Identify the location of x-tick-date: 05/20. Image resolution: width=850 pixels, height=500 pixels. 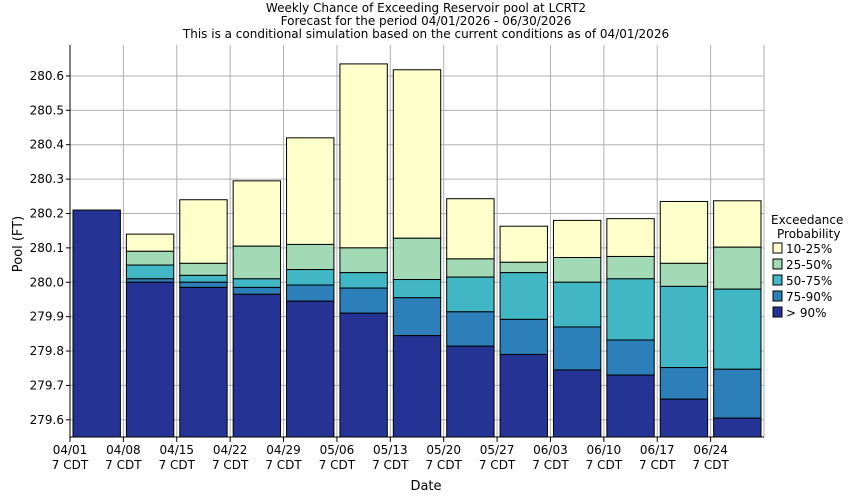
(443, 450).